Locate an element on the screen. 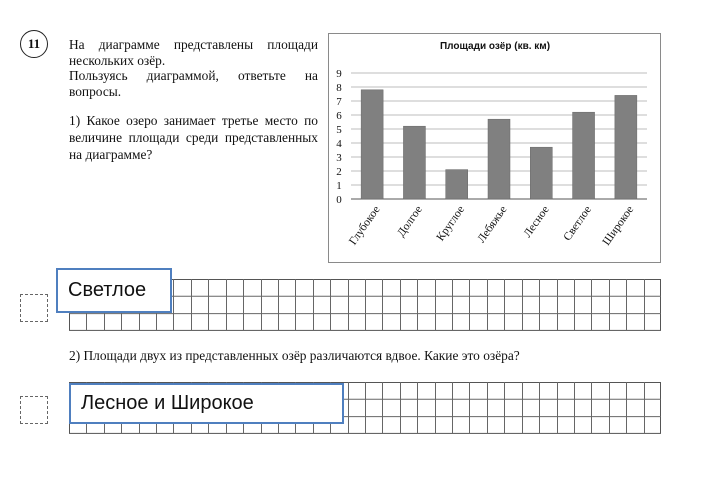  y-tick-label: 2 is located at coordinates (339, 172).